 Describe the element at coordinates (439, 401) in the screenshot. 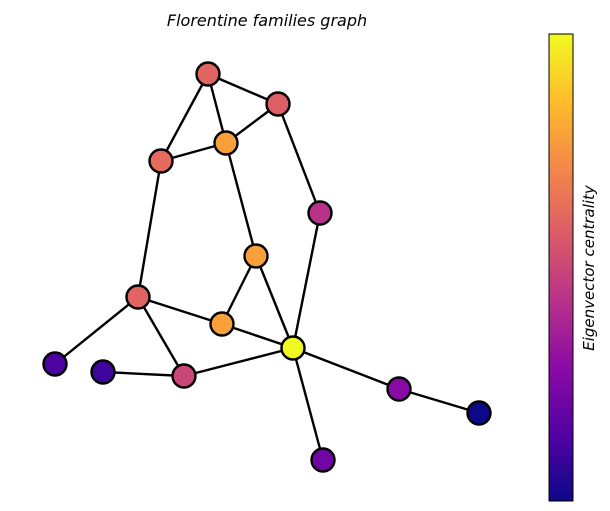

I see `edge-n13-n14` at that location.